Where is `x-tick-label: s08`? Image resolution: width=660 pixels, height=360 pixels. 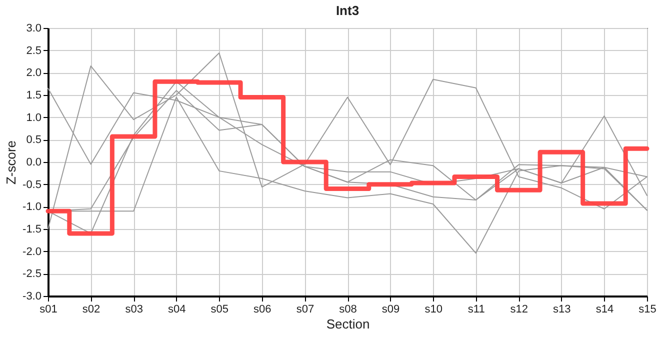
x-tick-label: s08 is located at coordinates (348, 310).